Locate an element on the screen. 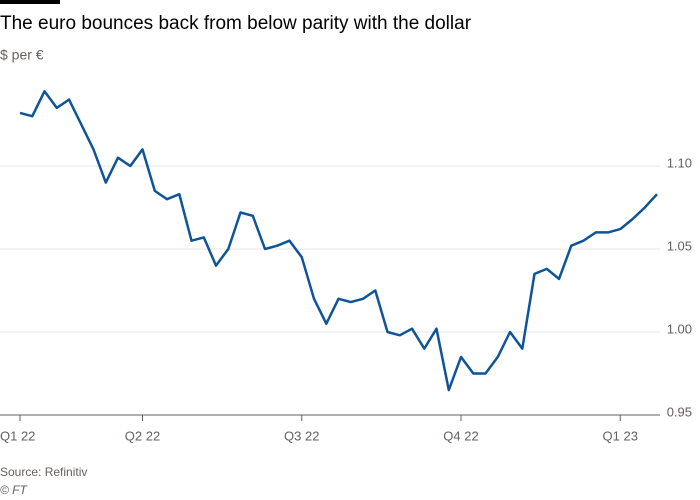 This screenshot has height=500, width=700. chart-subtitle: $ per € is located at coordinates (22, 55).